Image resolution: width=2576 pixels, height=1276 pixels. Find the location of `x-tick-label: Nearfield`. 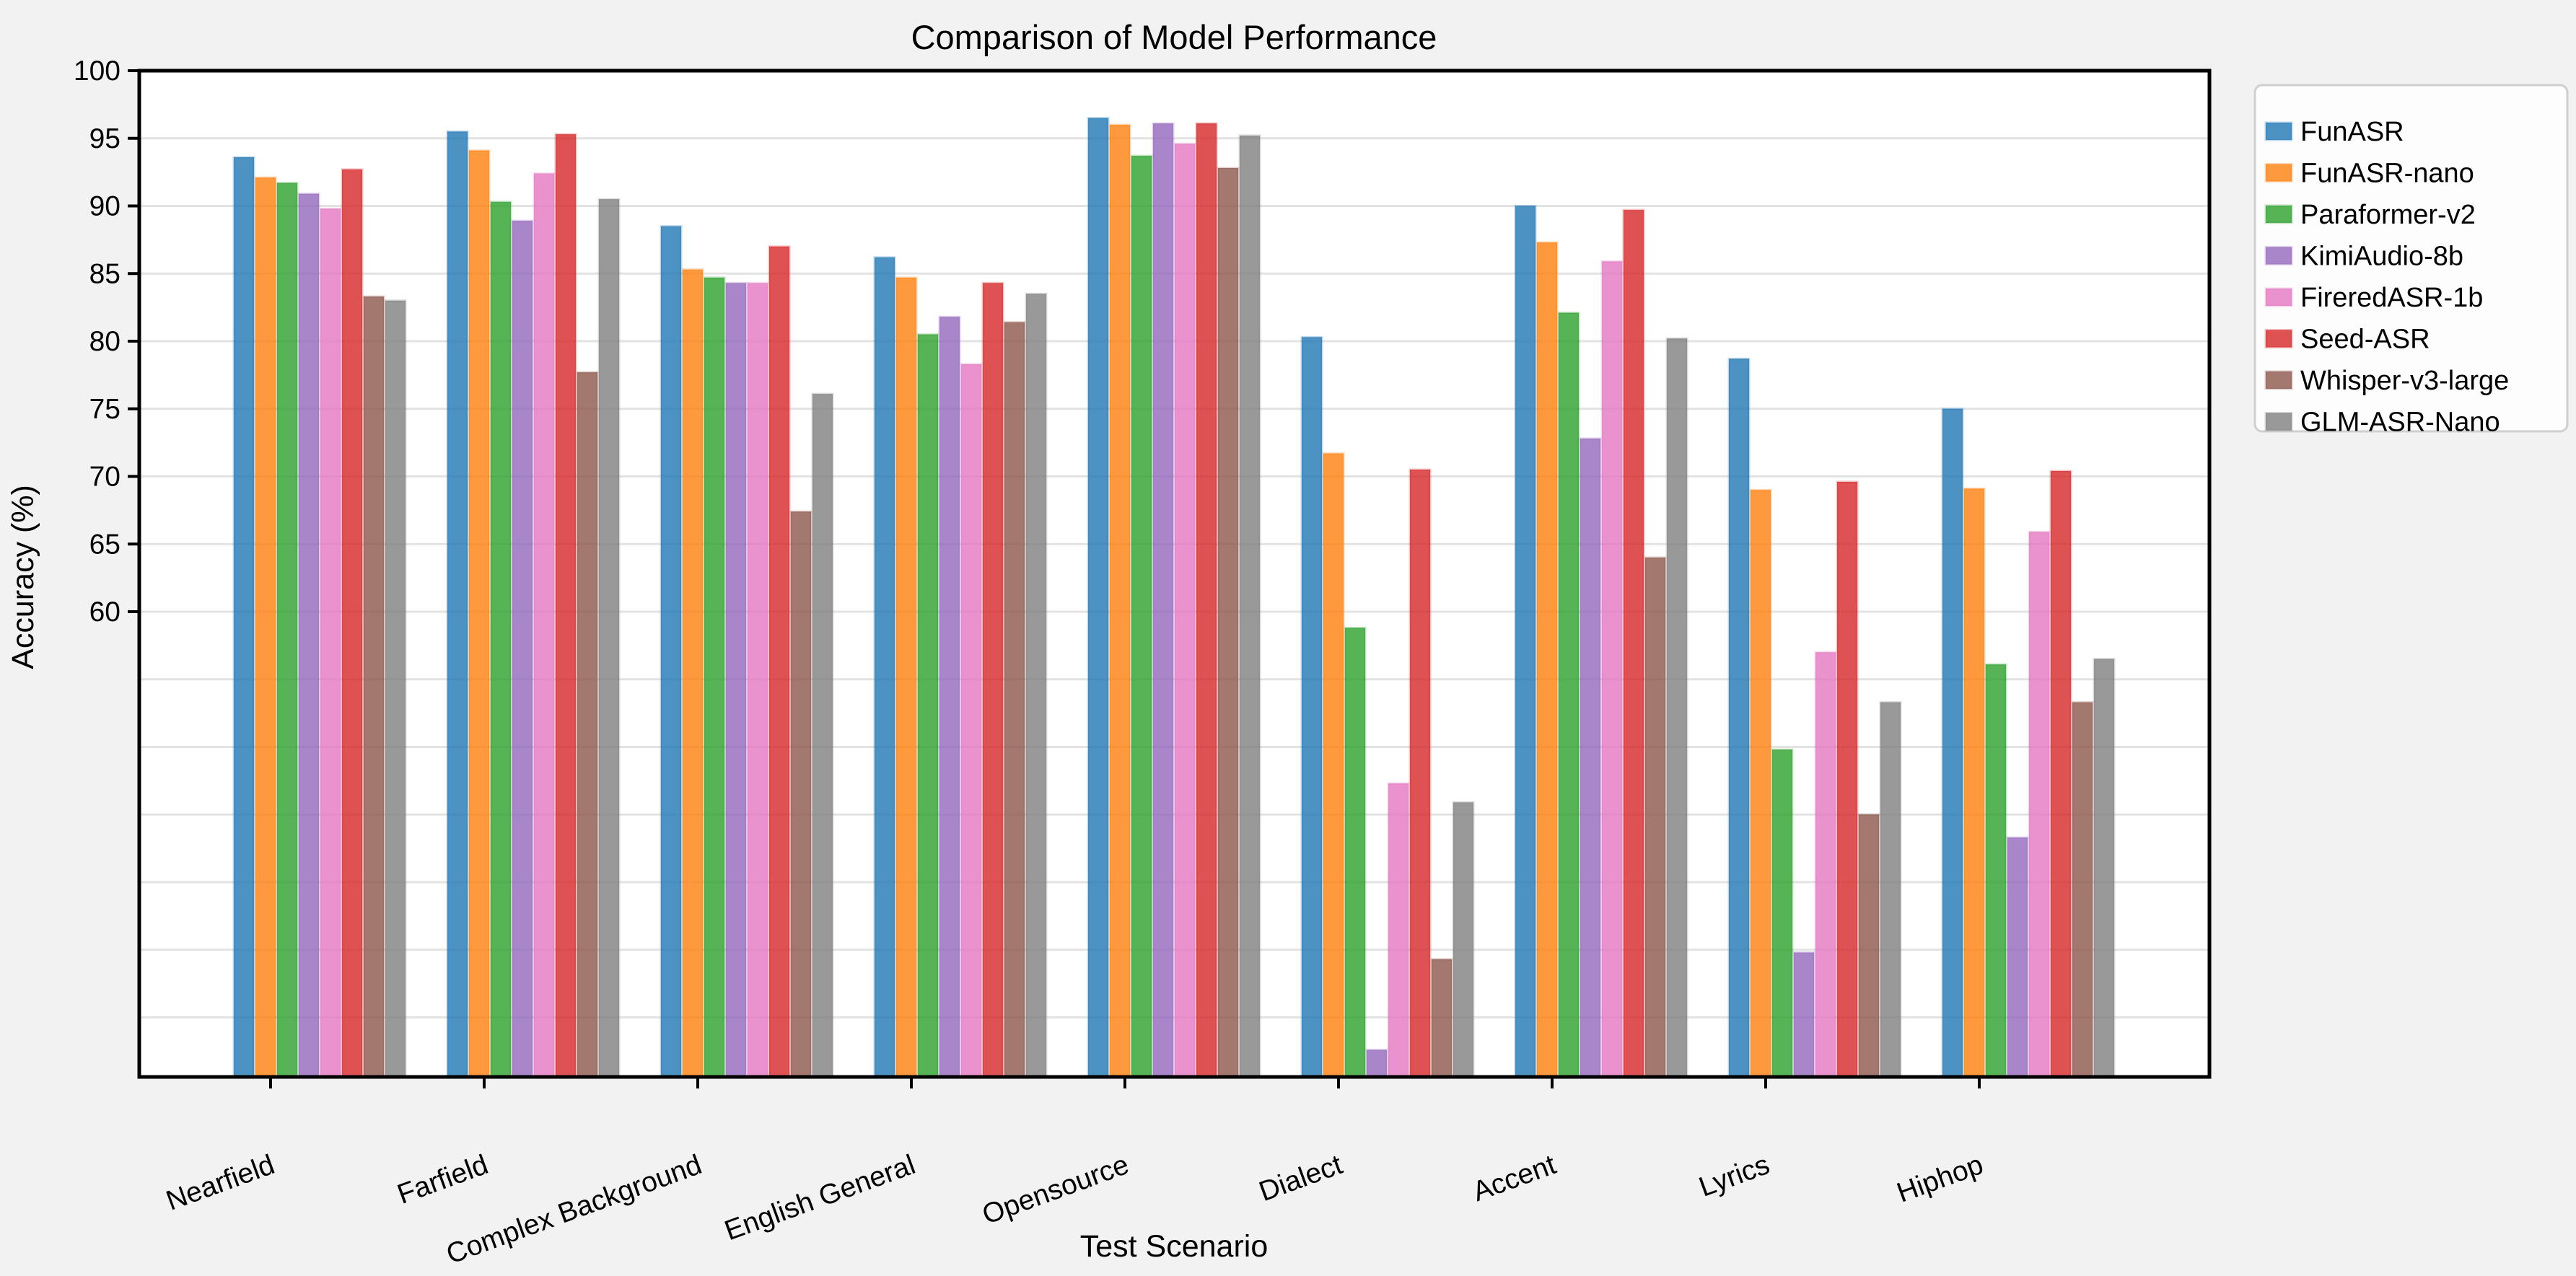

x-tick-label: Nearfield is located at coordinates (221, 1183).